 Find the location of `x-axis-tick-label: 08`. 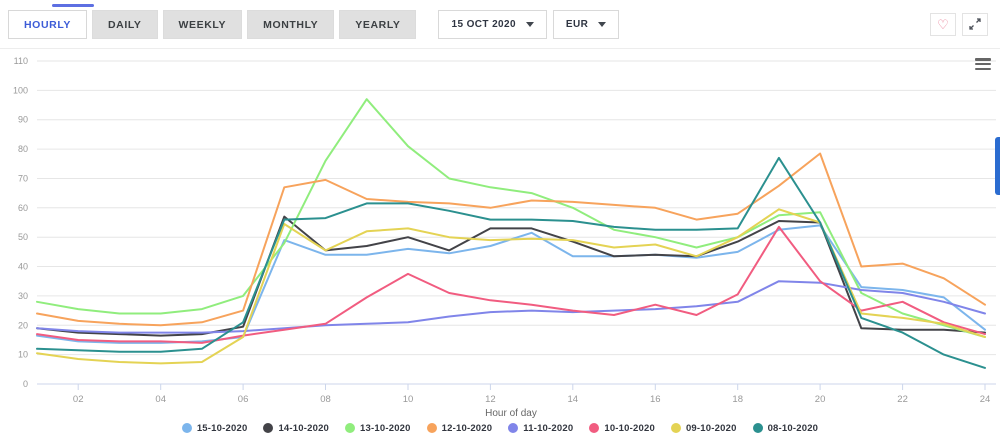

x-axis-tick-label: 08 is located at coordinates (325, 399).